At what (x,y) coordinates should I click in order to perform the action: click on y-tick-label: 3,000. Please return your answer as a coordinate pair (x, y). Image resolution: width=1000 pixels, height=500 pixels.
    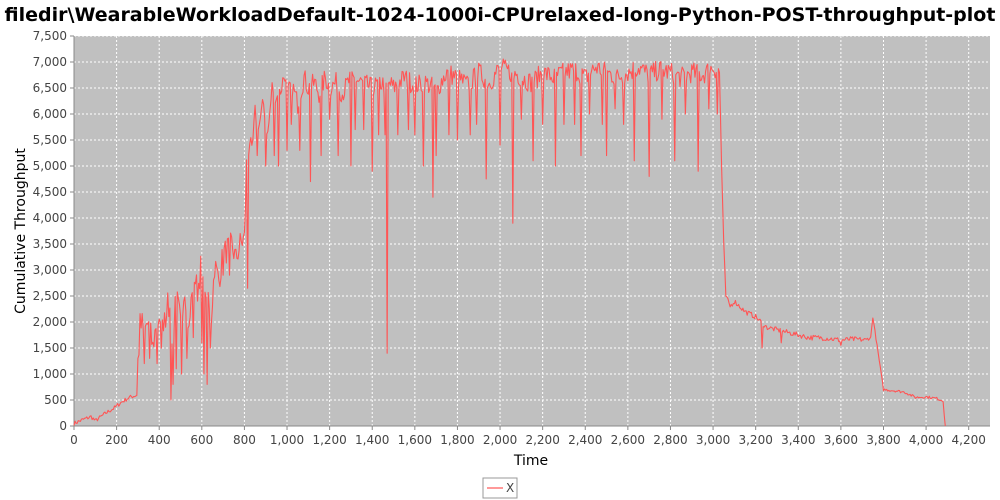
    Looking at the image, I should click on (50, 270).